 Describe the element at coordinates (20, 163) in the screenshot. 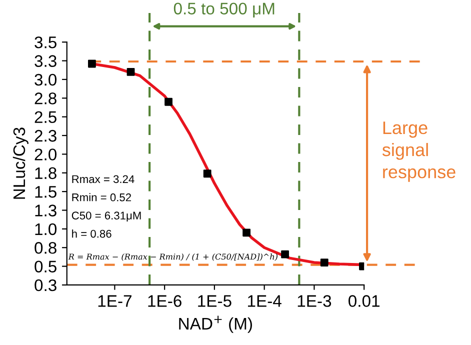

I see `y-axis-title: NLuc/Cy3` at that location.